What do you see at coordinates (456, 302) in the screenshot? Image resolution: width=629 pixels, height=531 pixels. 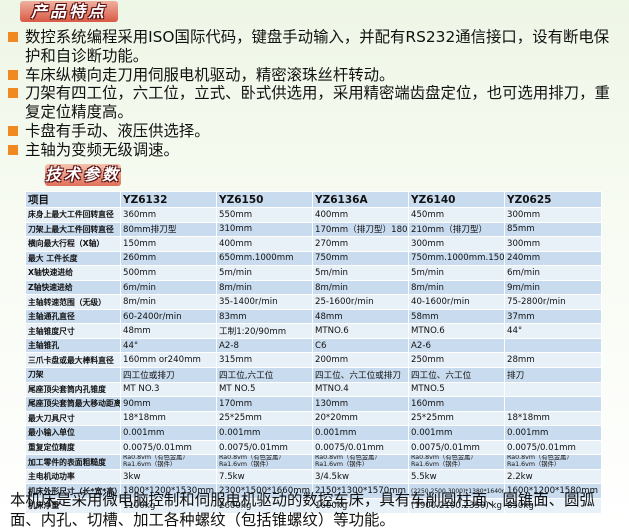 I see `spec-cell: 40-1600r/min` at bounding box center [456, 302].